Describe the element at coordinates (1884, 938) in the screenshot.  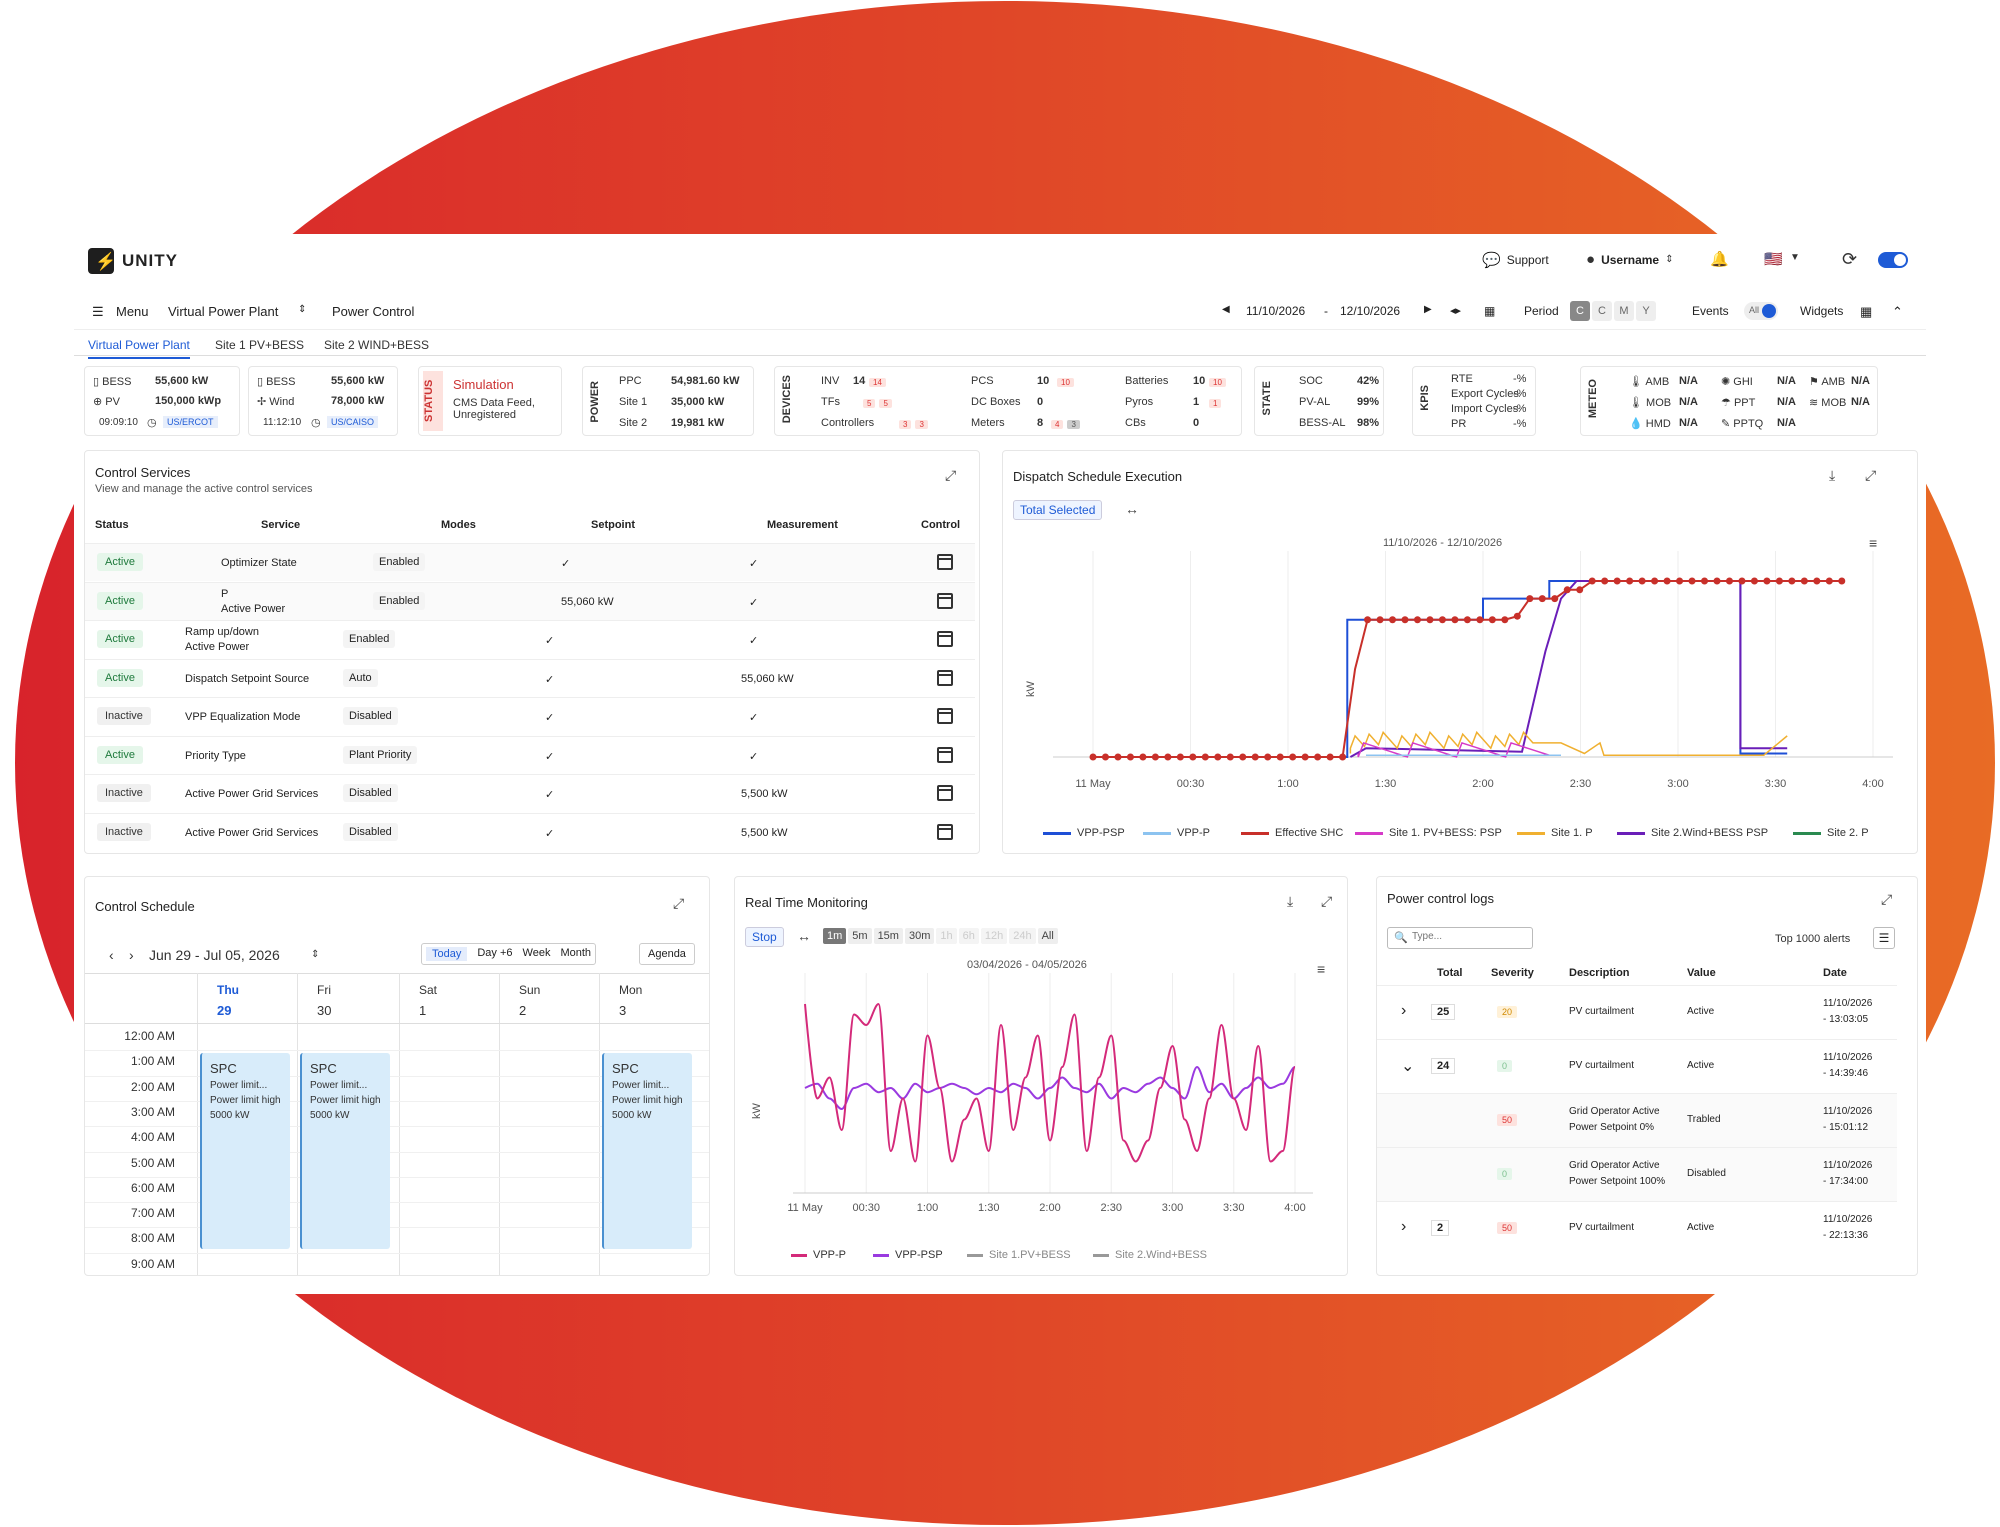
I see `list-filter-icon: ☰` at that location.